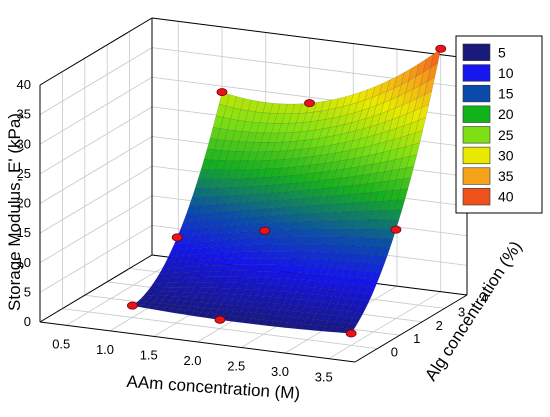 This screenshot has height=417, width=550. Describe the element at coordinates (27, 291) in the screenshot. I see `z-tick-label: 5` at that location.